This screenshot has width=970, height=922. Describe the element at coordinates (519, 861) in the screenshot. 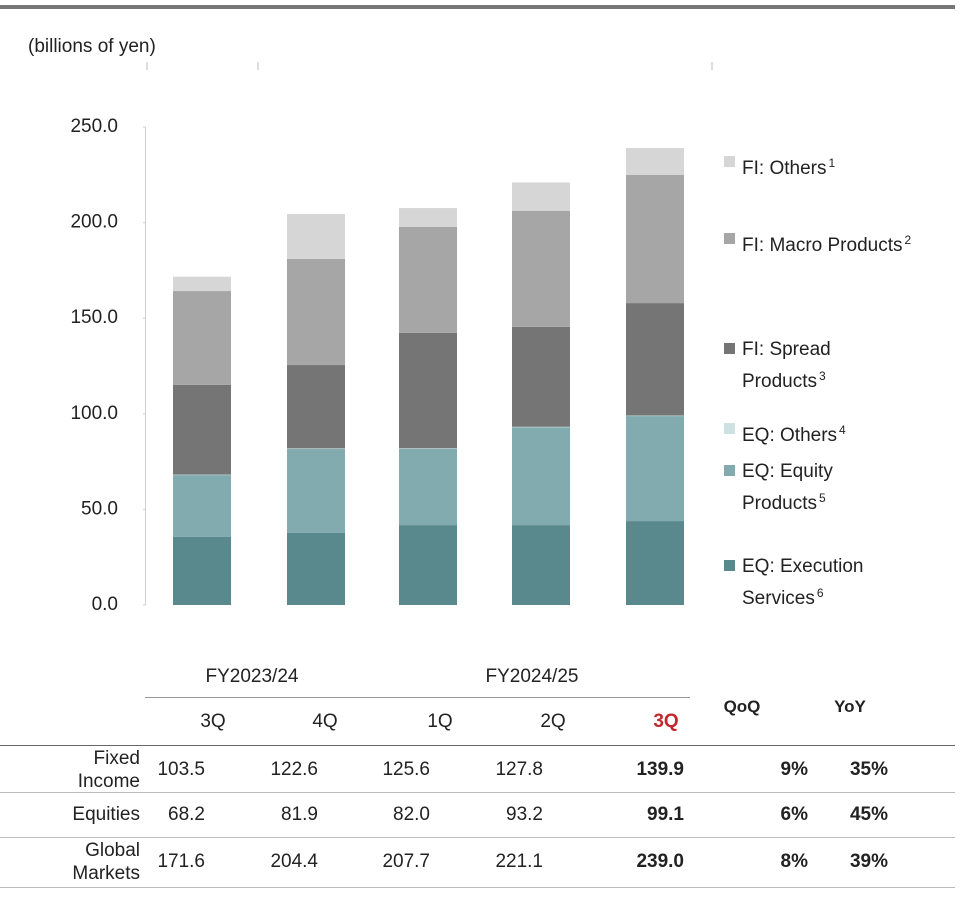

I see `cell: 221.1` at that location.